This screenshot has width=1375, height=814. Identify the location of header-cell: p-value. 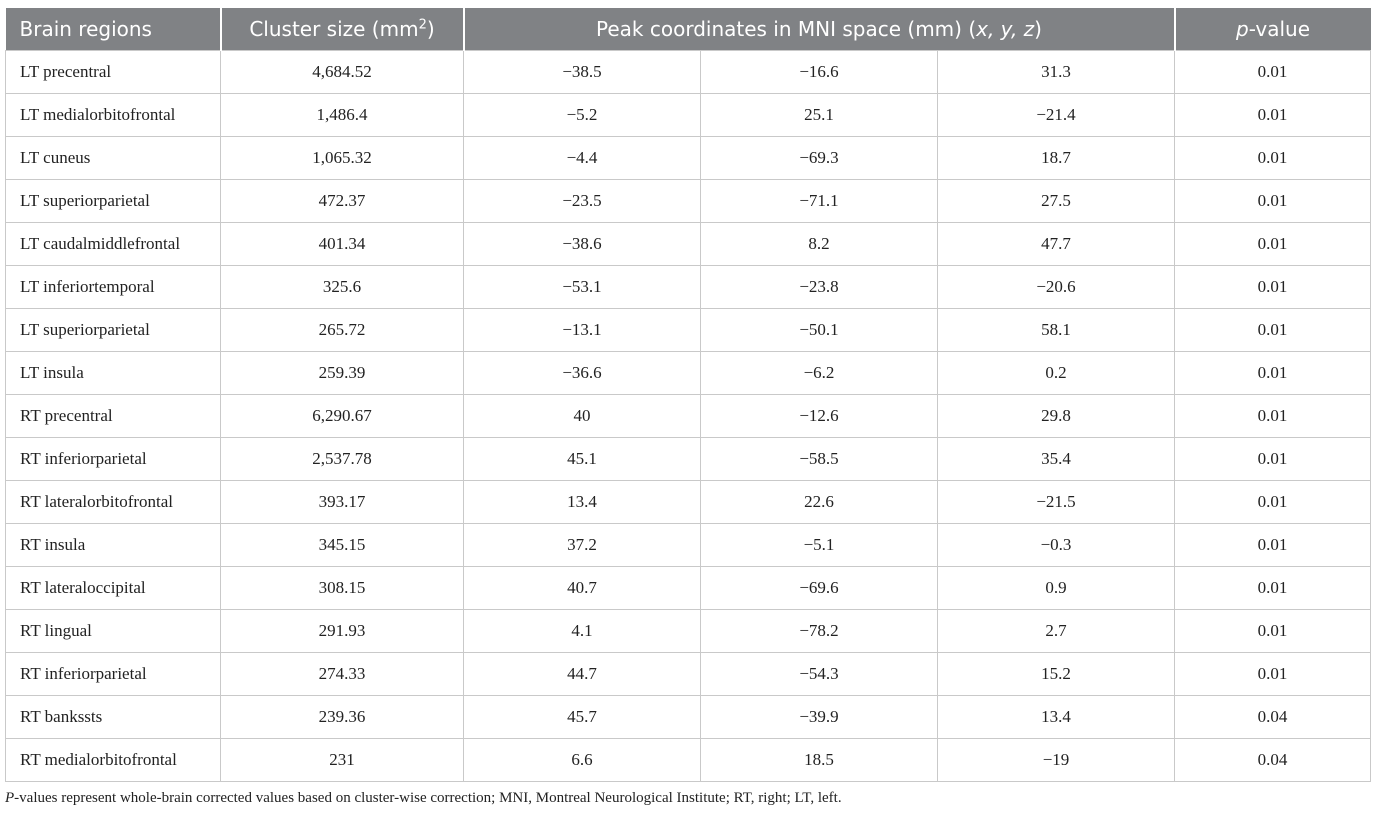
(1272, 29).